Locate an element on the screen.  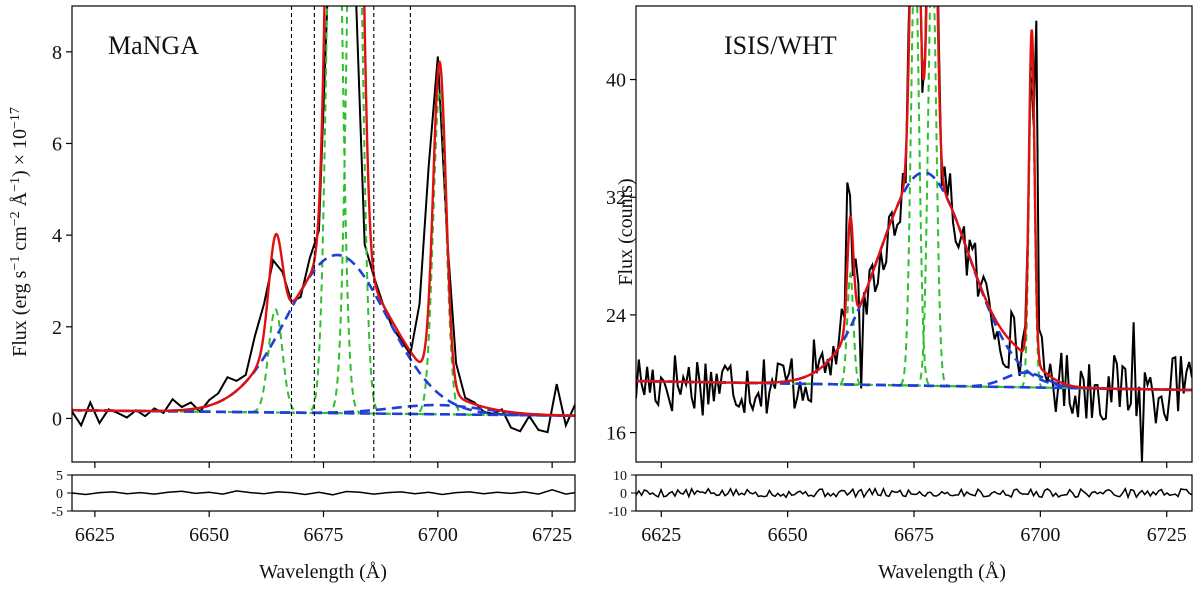
manga-y-axis-label: Flux (erg s−1 cm−2 Å−1) × 10−17 is located at coordinates (20, 232).